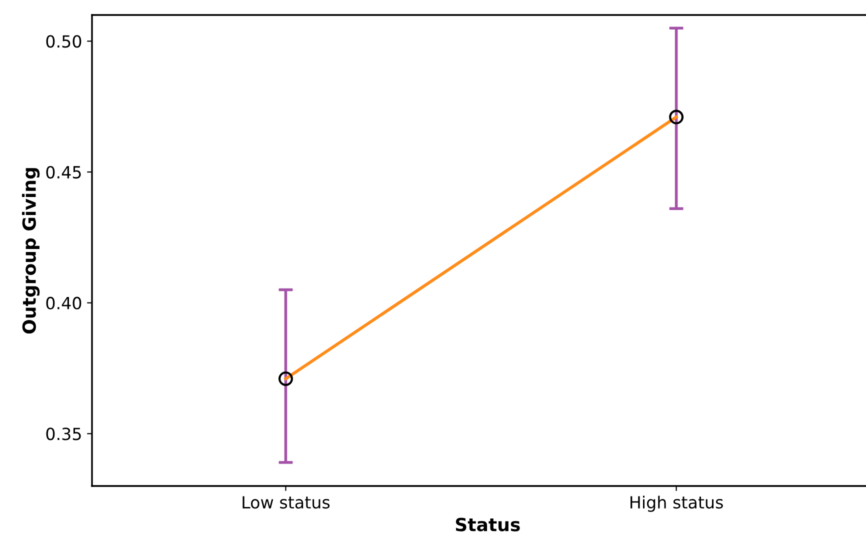  Describe the element at coordinates (676, 504) in the screenshot. I see `x-tick-label: High status` at that location.